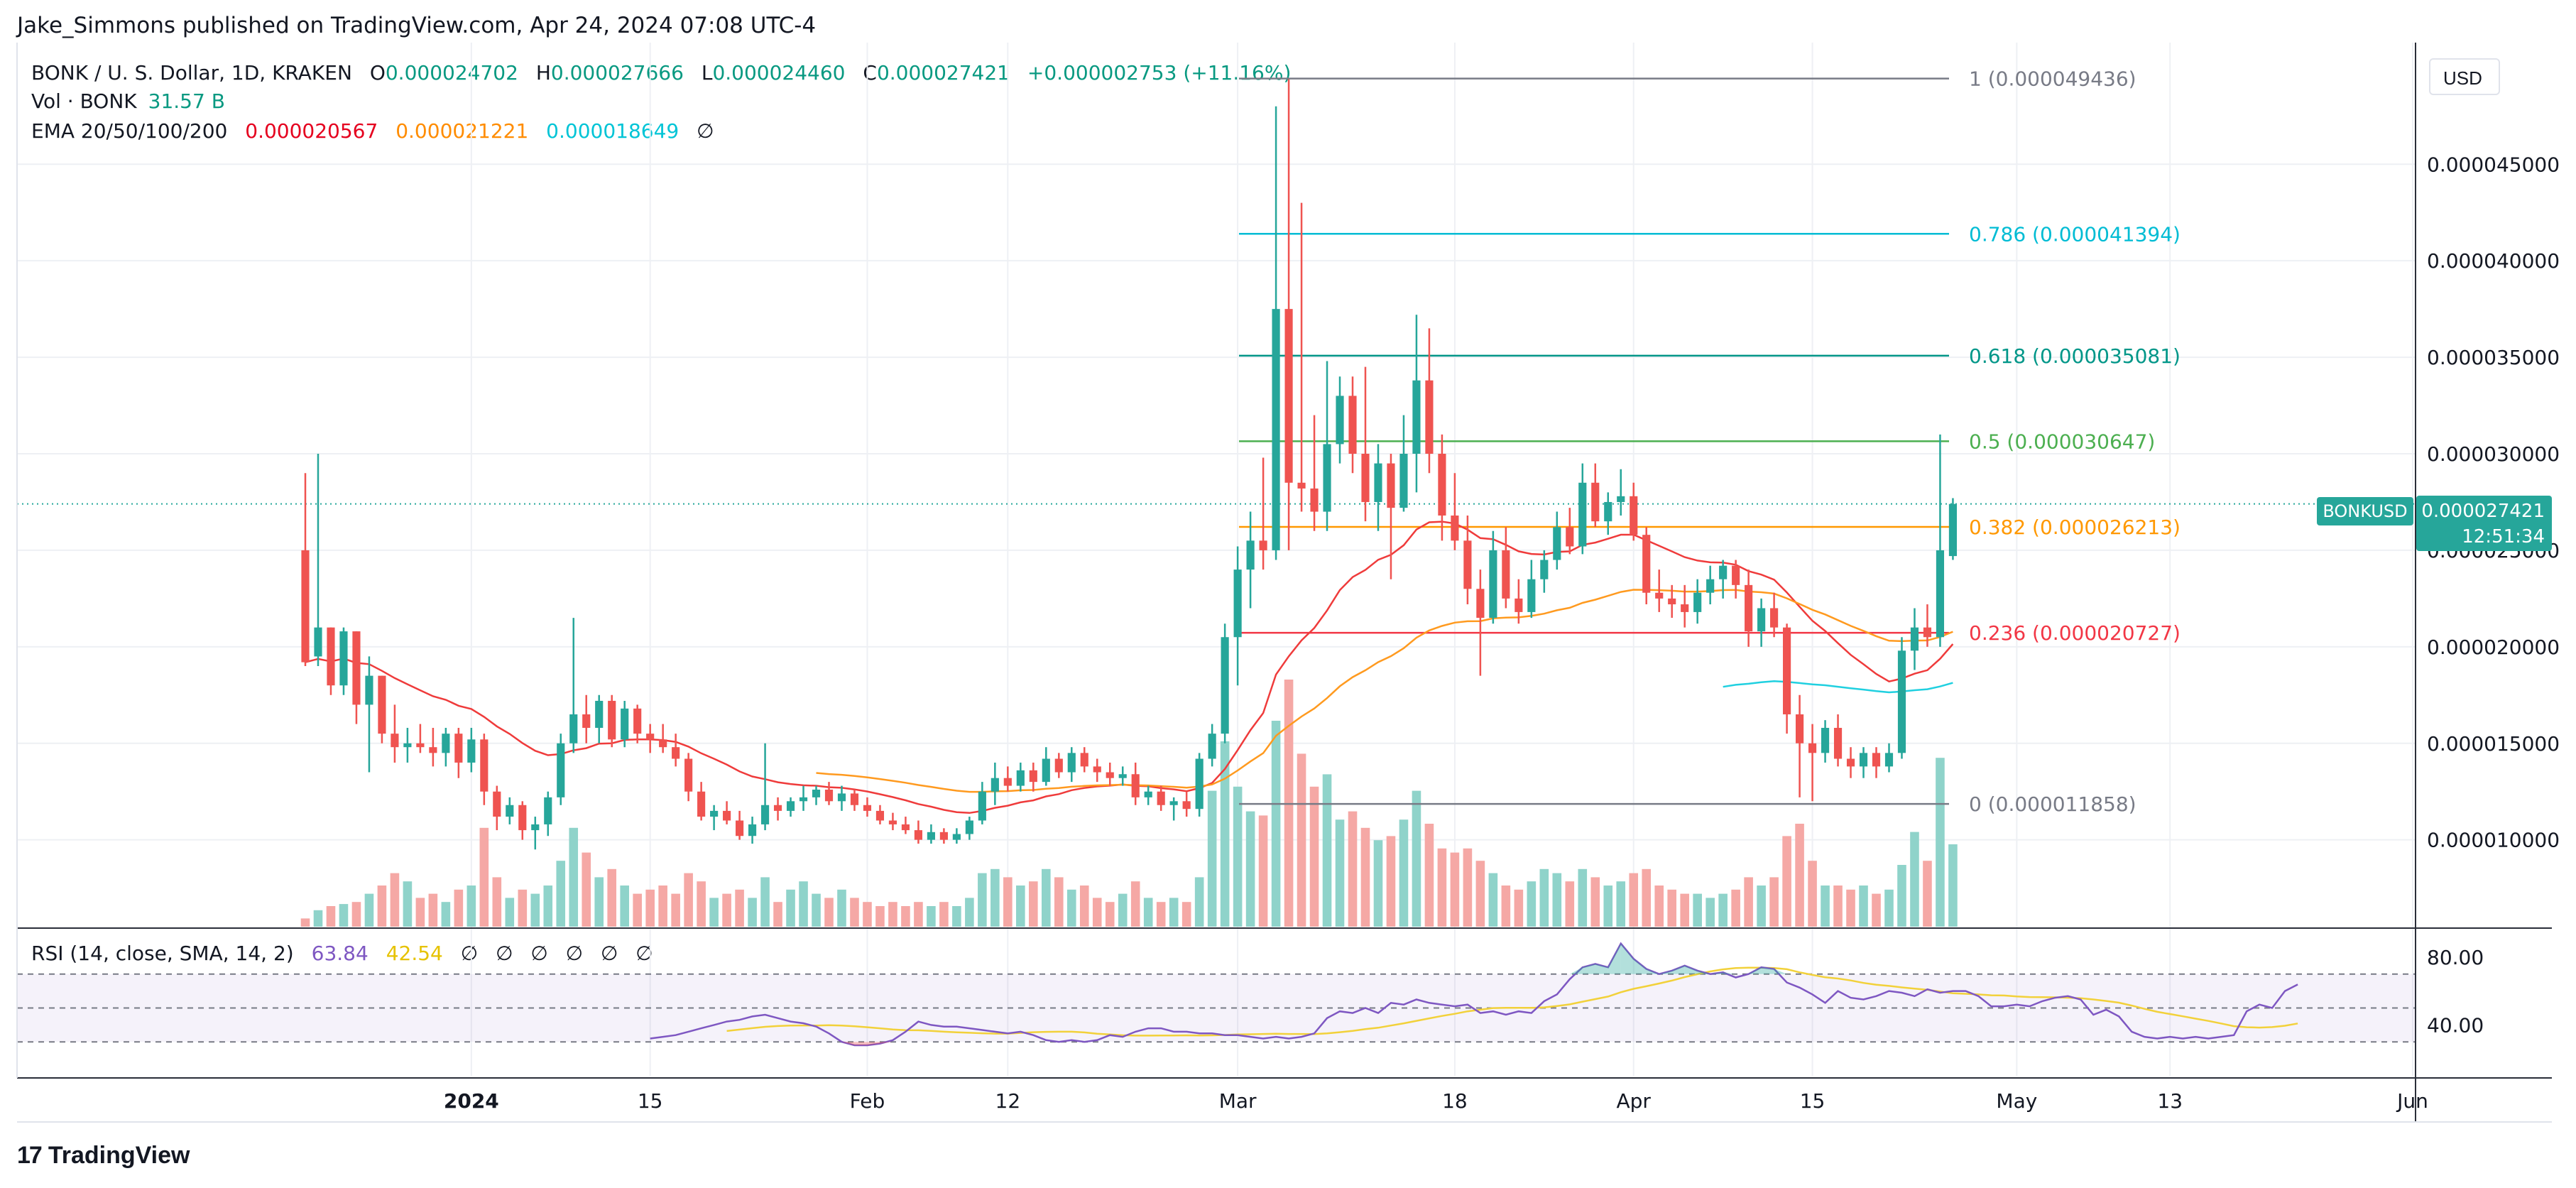  Describe the element at coordinates (1159, 73) in the screenshot. I see `change-value: +0.000002753 (+11.16%)` at that location.